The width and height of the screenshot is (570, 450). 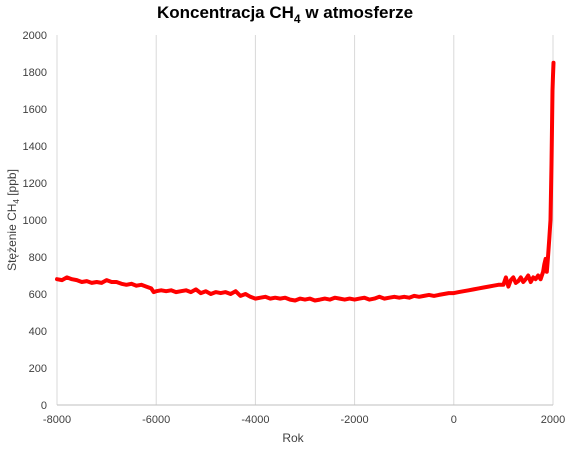 What do you see at coordinates (255, 420) in the screenshot?
I see `x-tick-label: -4000` at bounding box center [255, 420].